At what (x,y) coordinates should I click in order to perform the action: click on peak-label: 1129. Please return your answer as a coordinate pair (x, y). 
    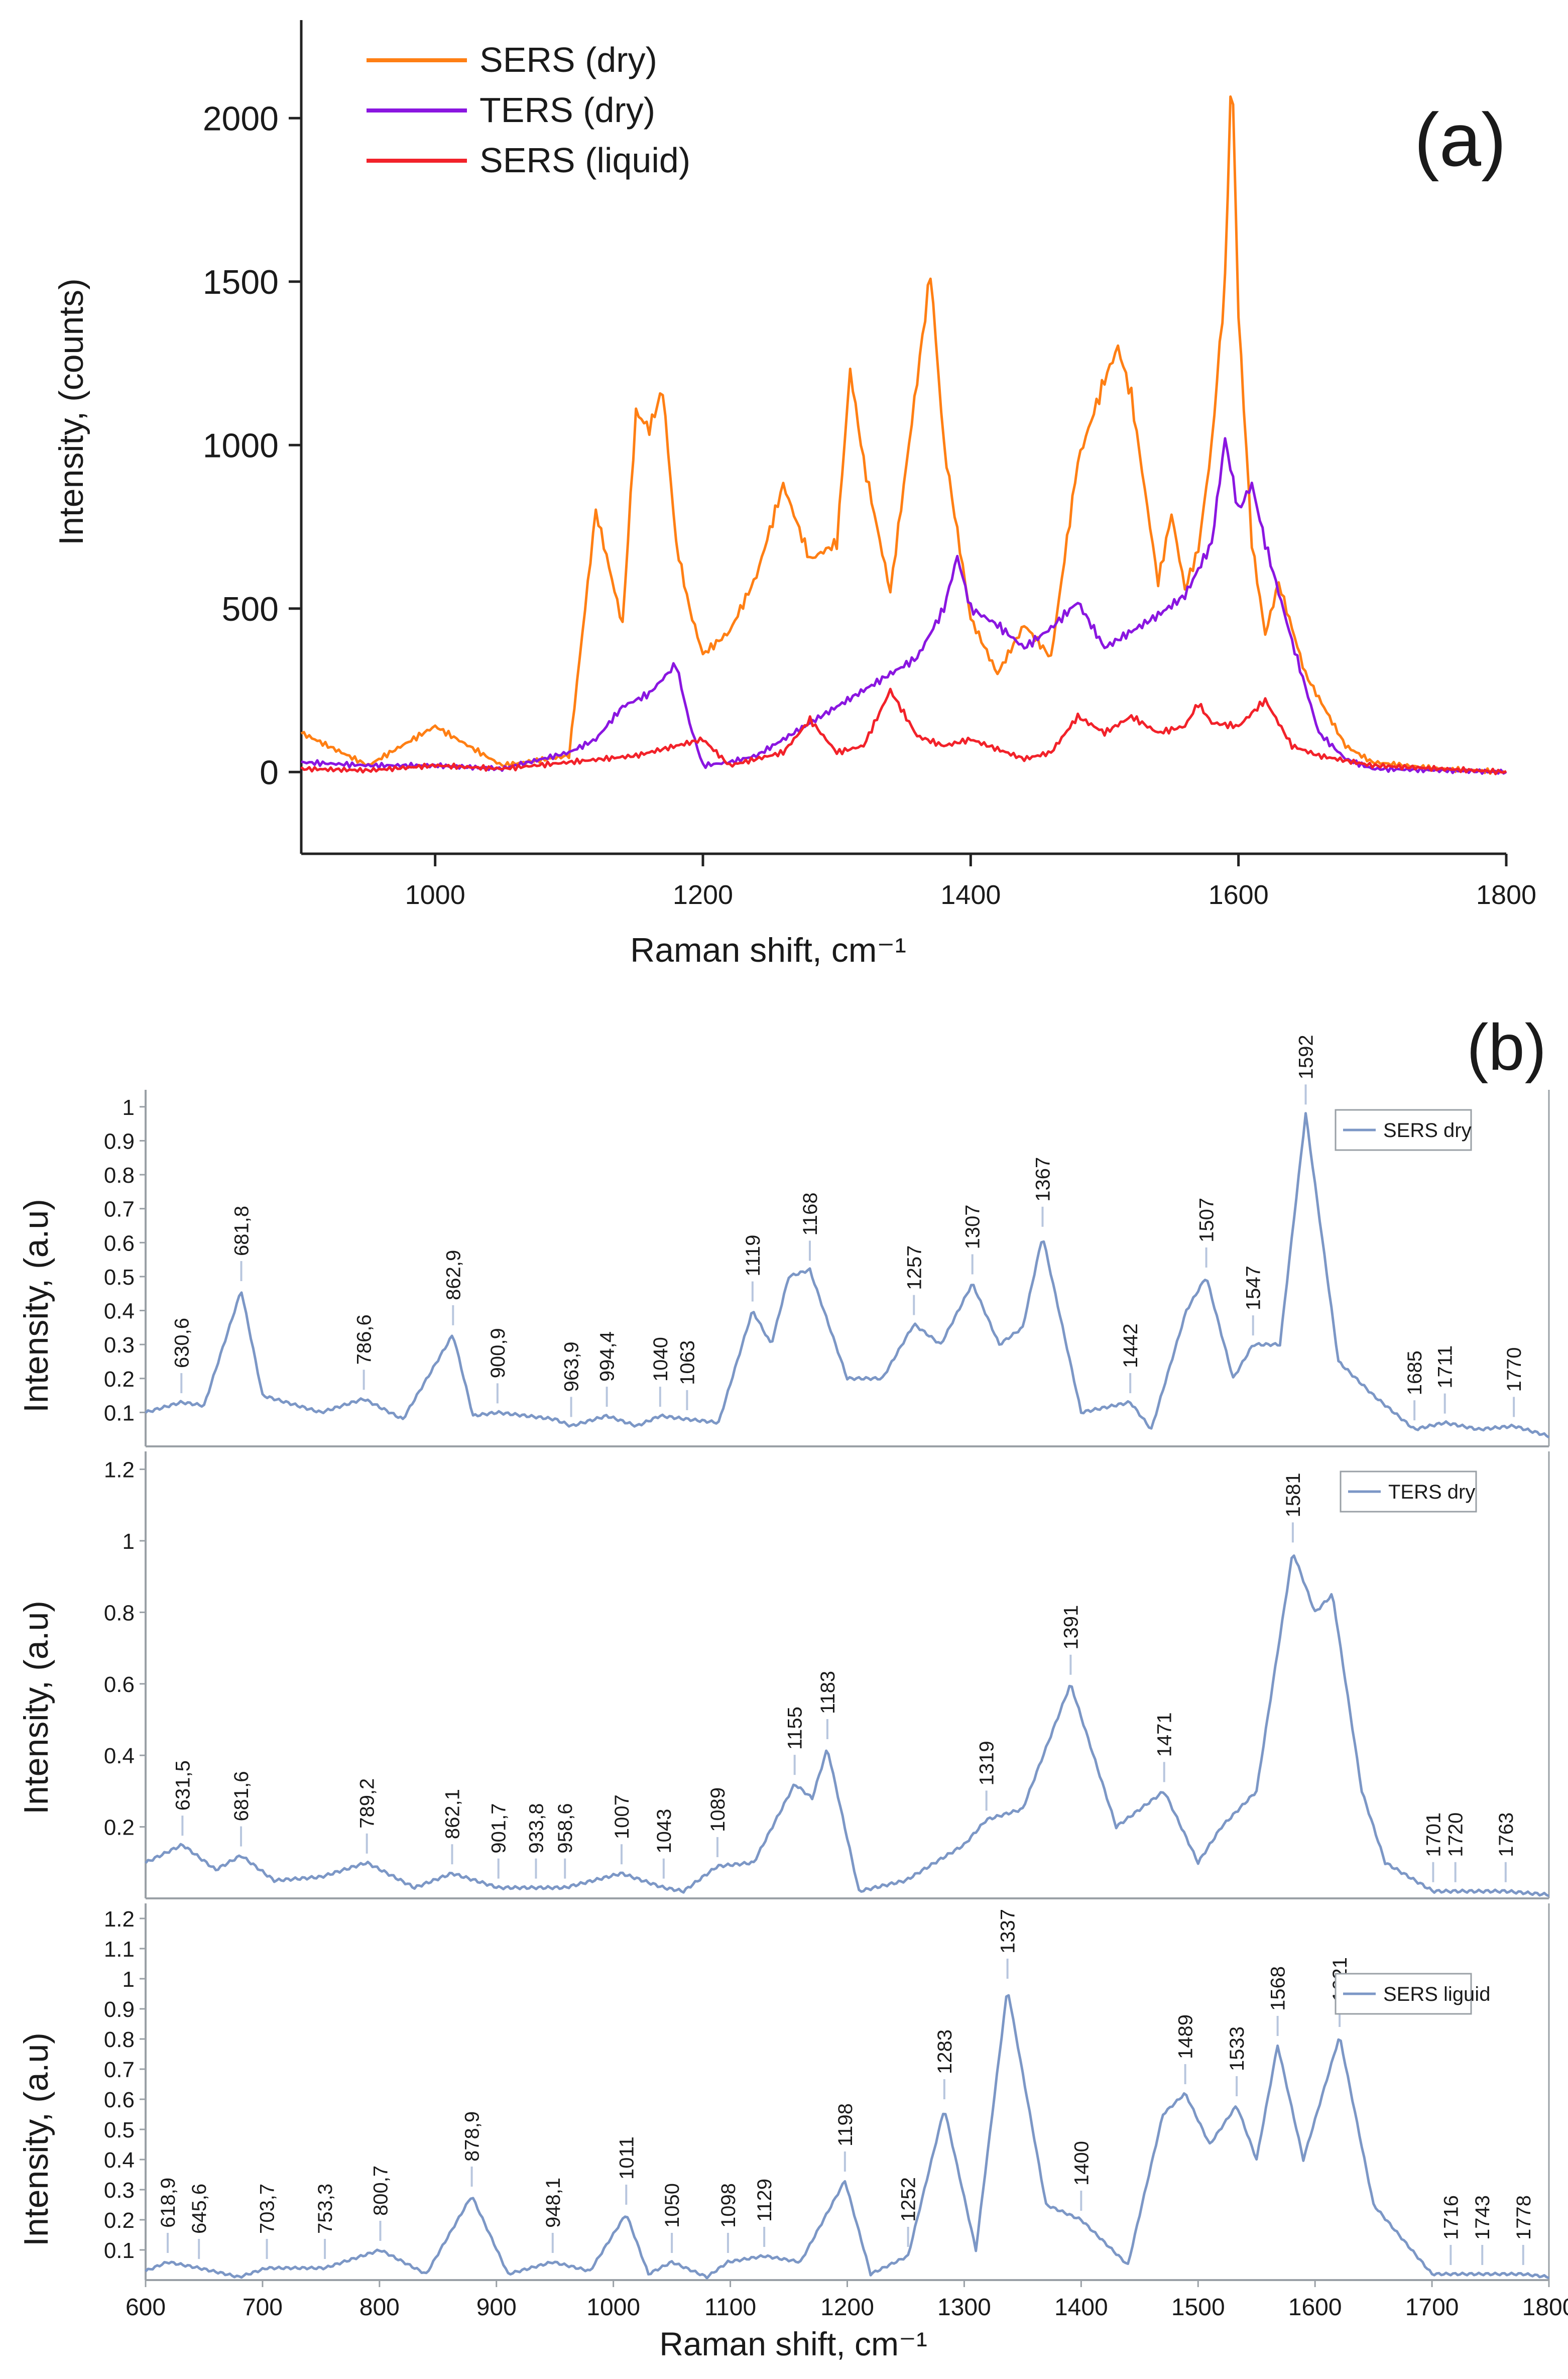
    Looking at the image, I should click on (765, 2200).